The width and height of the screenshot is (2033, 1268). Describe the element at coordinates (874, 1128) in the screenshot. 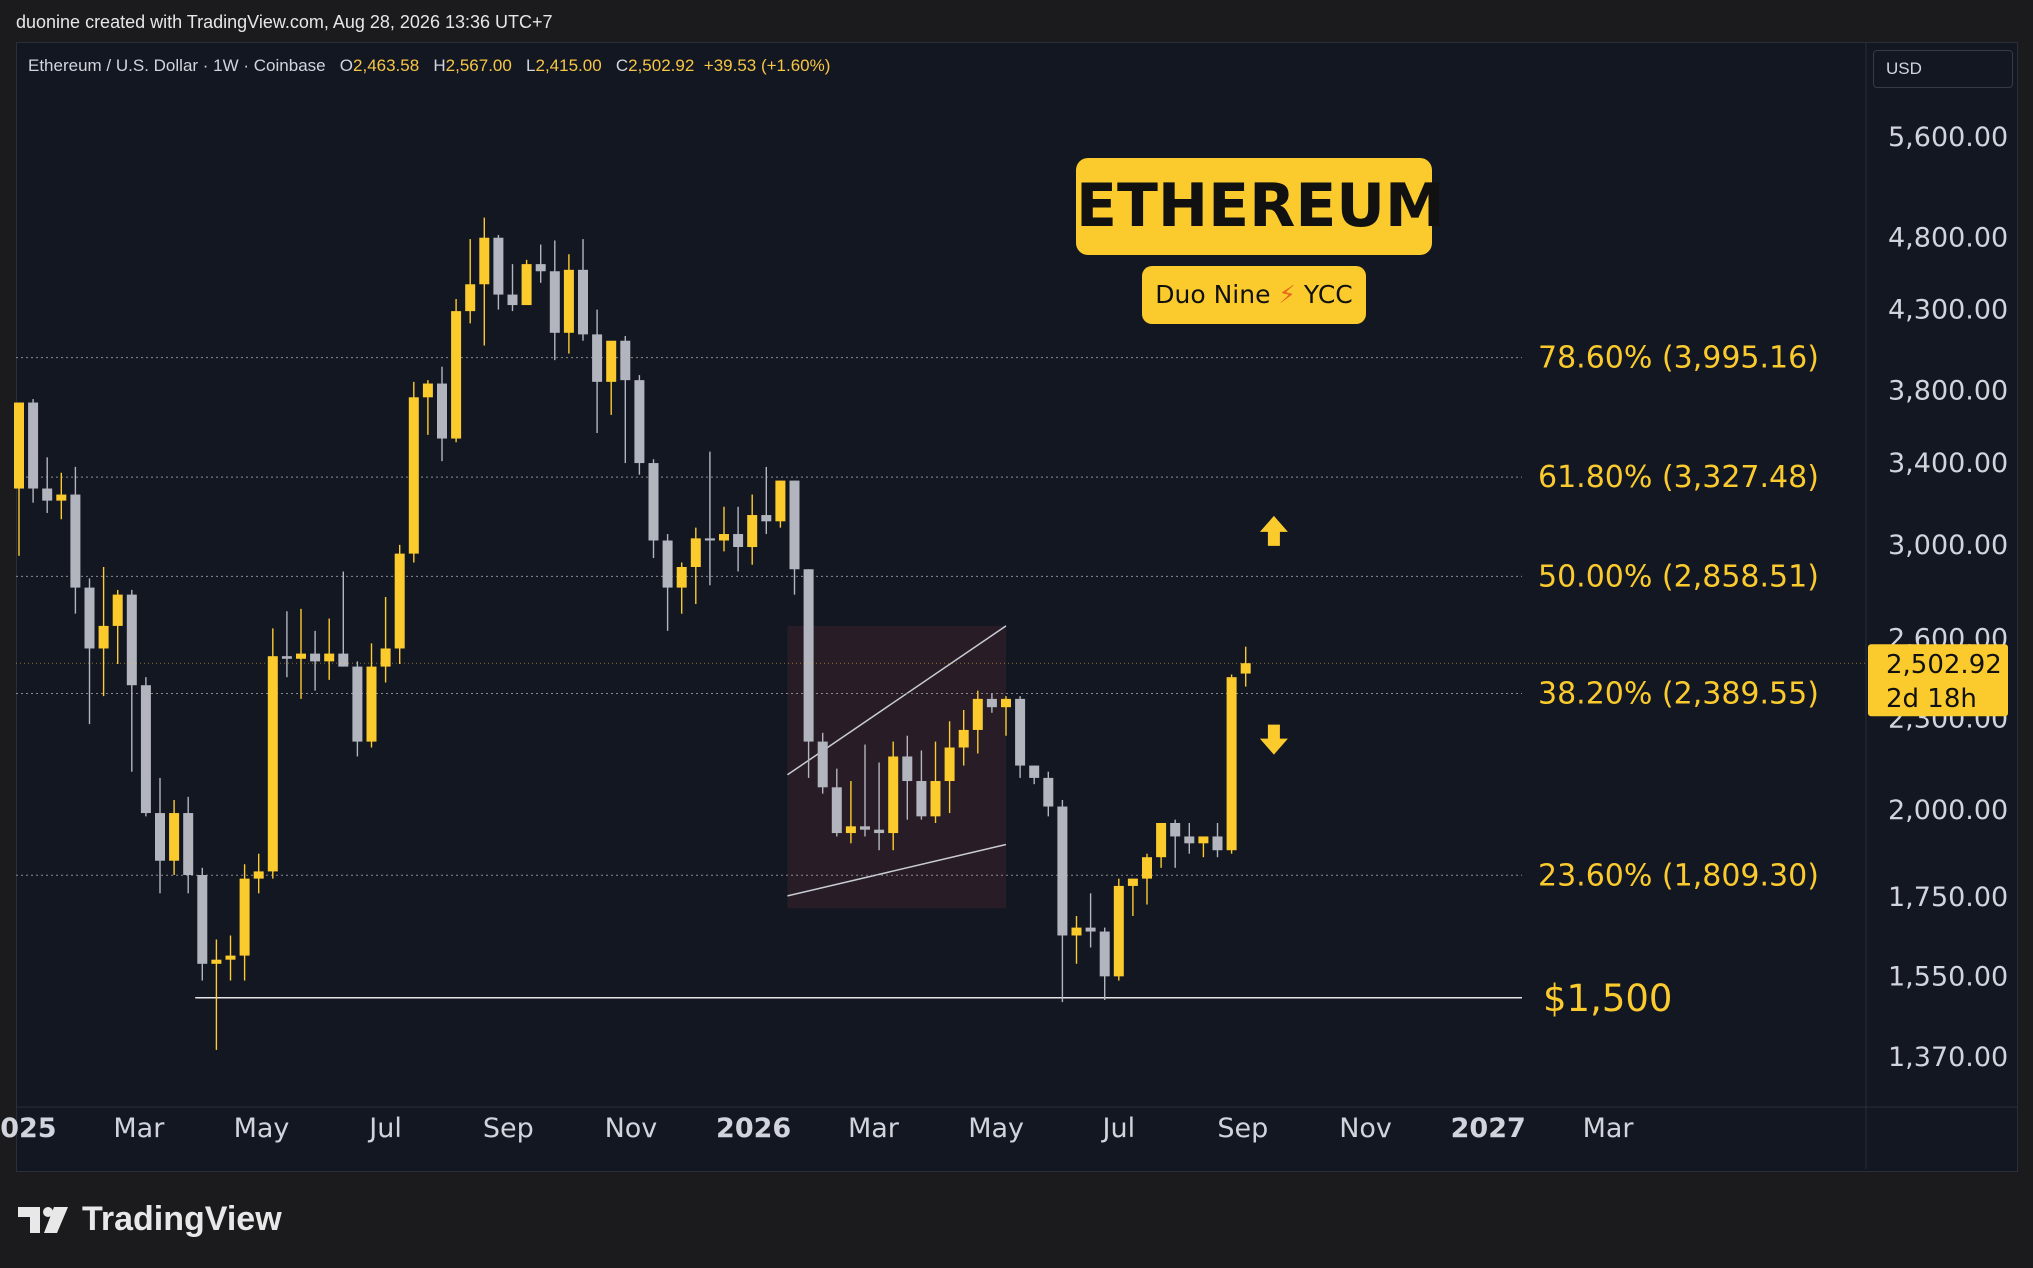

I see `x-tick-label: Mar` at that location.